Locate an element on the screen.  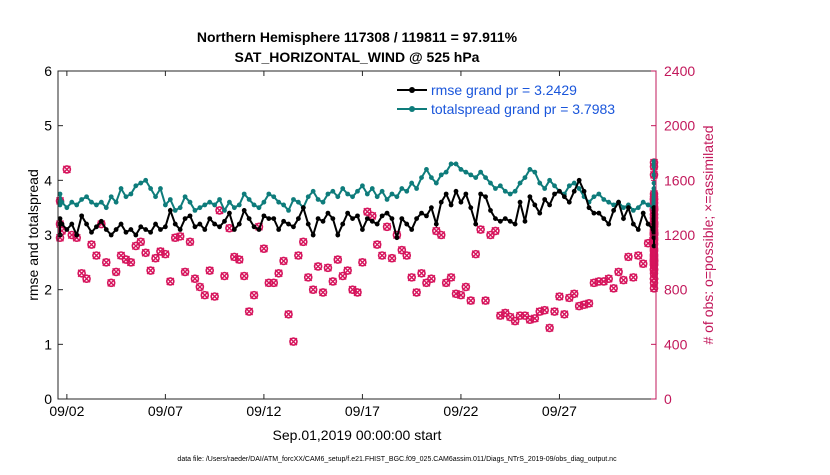
y-right-tick-label: 0 is located at coordinates (668, 399).